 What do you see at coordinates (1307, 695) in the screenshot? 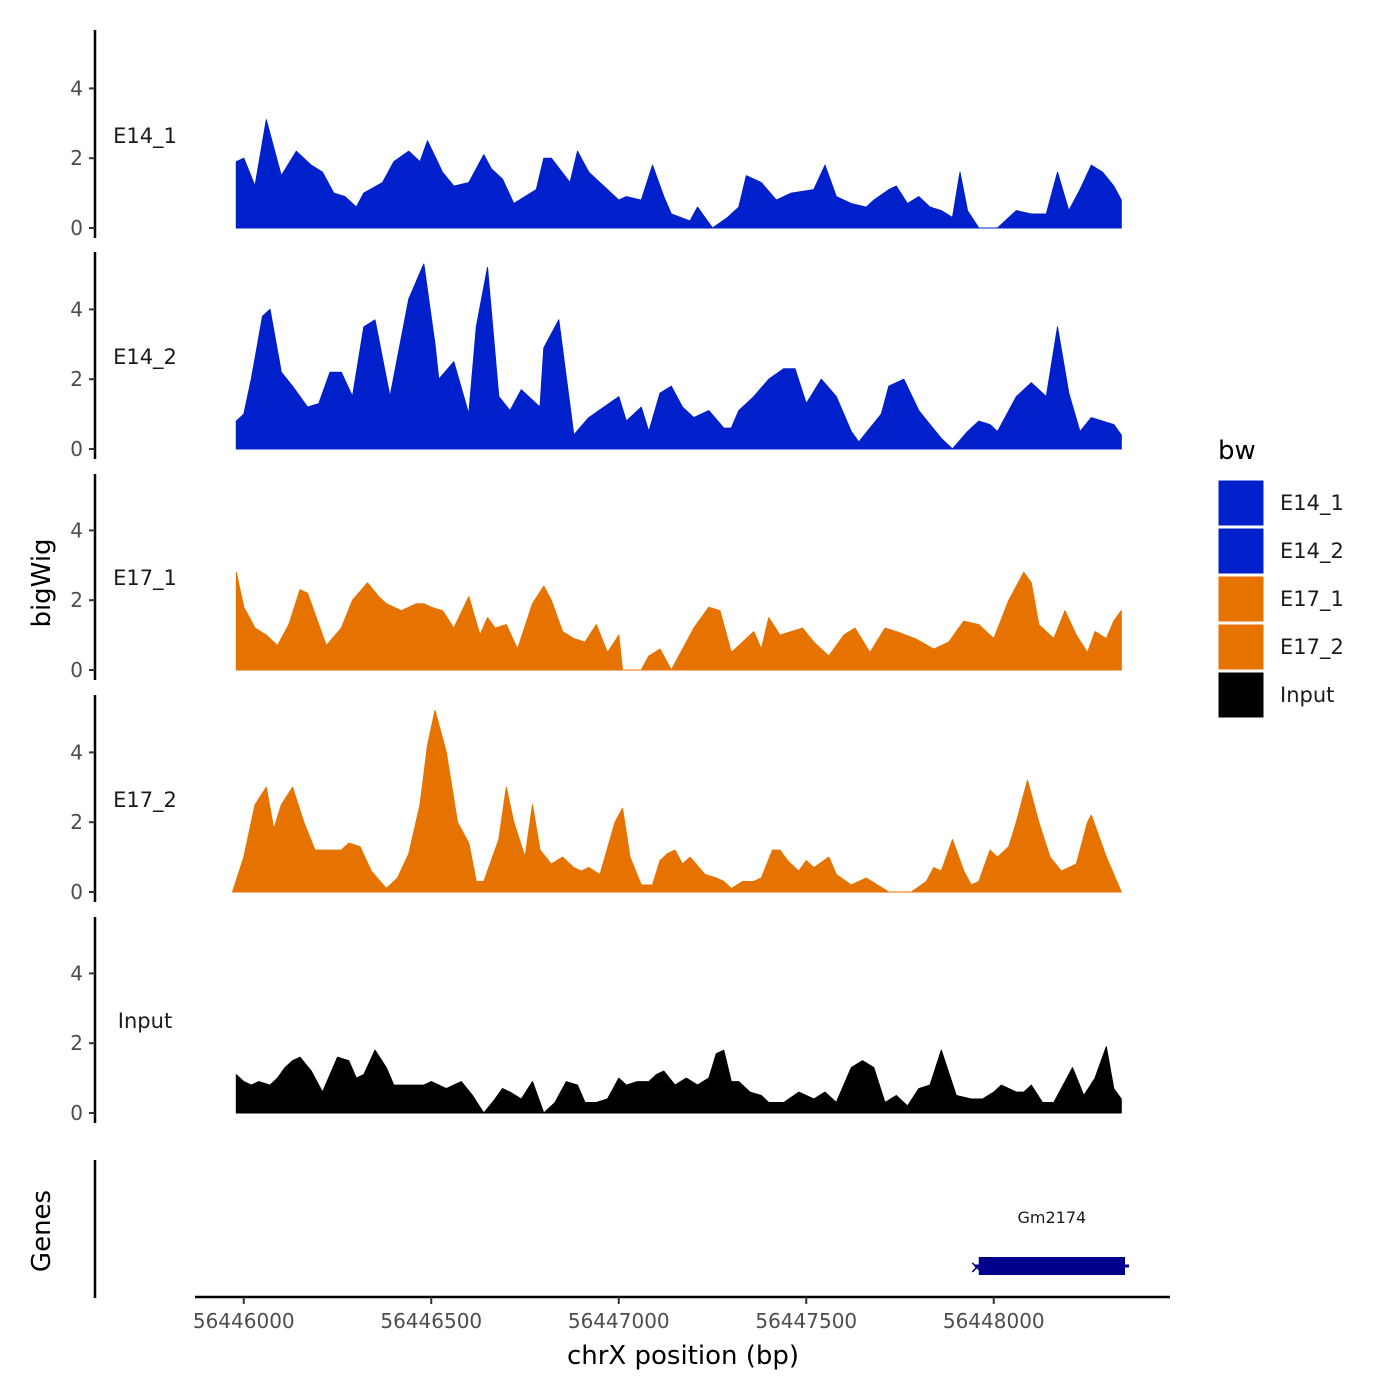
I see `legend-label-Input: Input` at bounding box center [1307, 695].